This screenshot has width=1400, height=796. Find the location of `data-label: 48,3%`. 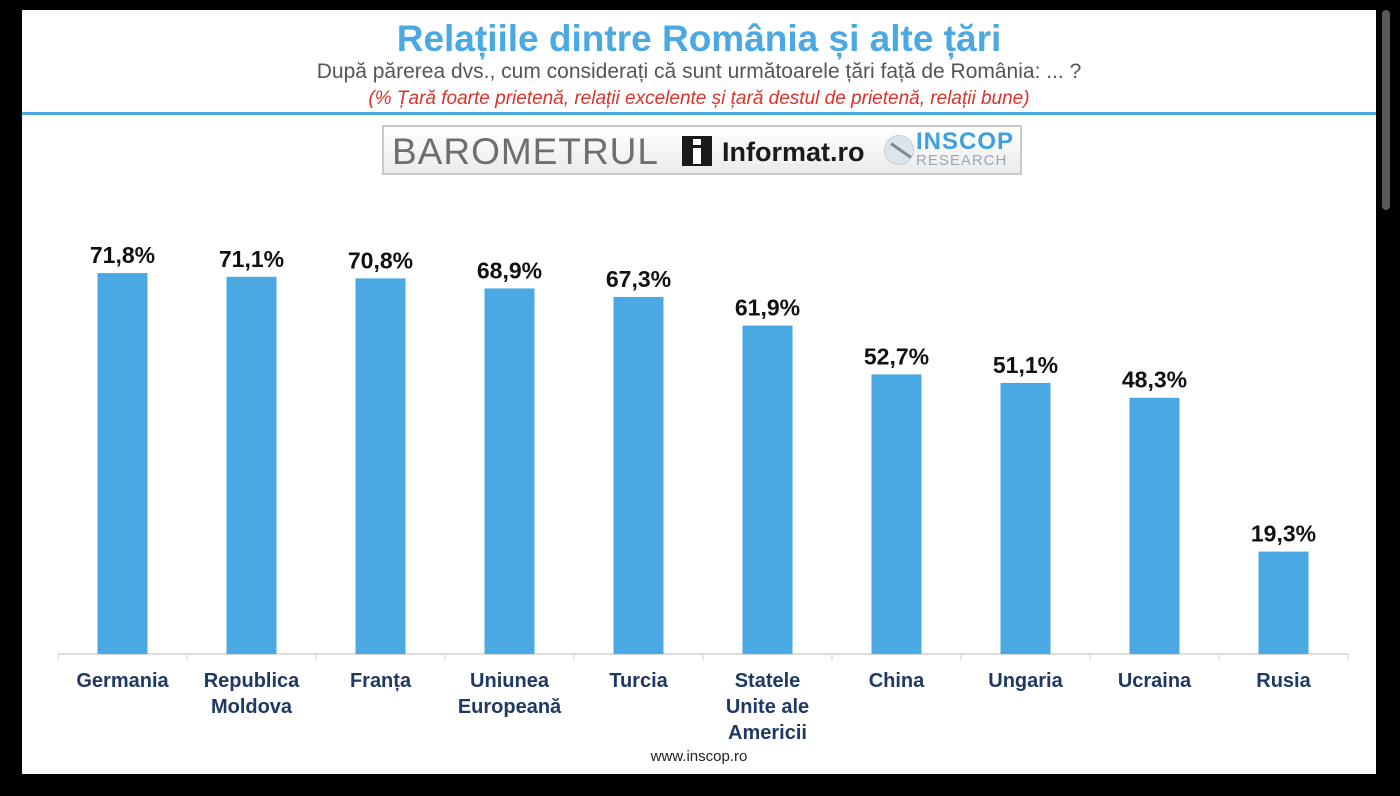

data-label: 48,3% is located at coordinates (1154, 380).